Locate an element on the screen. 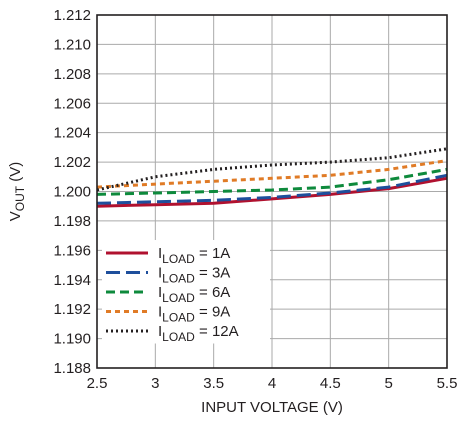 The image size is (458, 424). x-tick-labels: 2.5 3 3.5 4 4.5 5 5.5 is located at coordinates (272, 383).